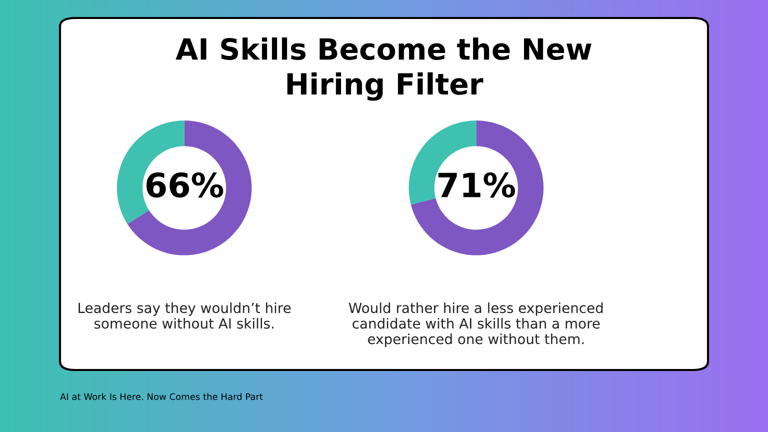  I want to click on text: AI at Work Is Here. Now Comes the Hard Part, so click(161, 396).